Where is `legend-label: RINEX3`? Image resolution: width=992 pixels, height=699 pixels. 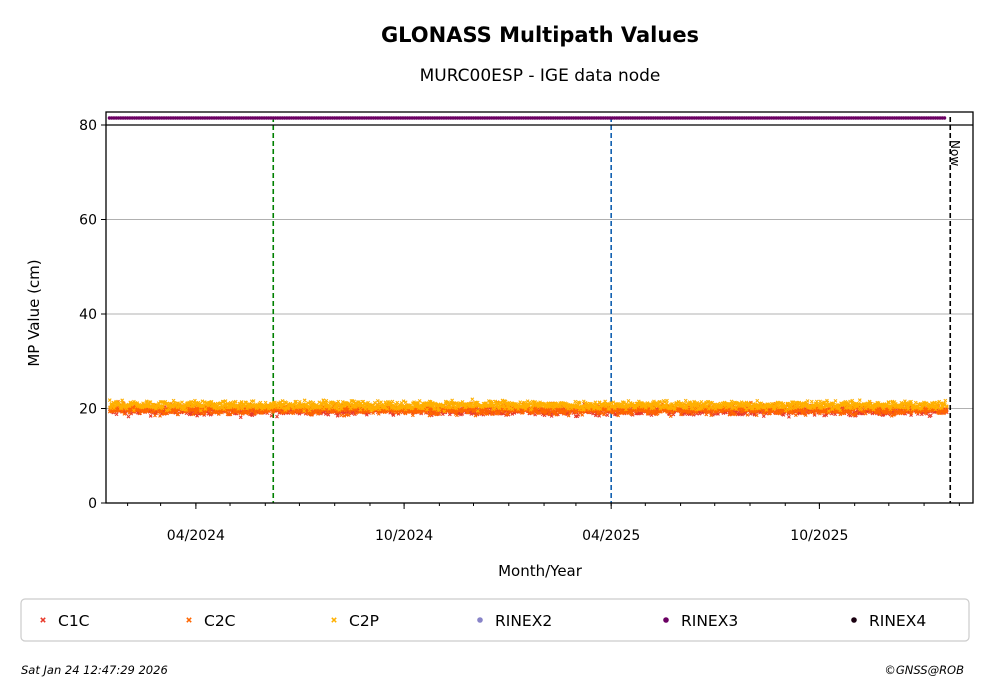 legend-label: RINEX3 is located at coordinates (709, 621).